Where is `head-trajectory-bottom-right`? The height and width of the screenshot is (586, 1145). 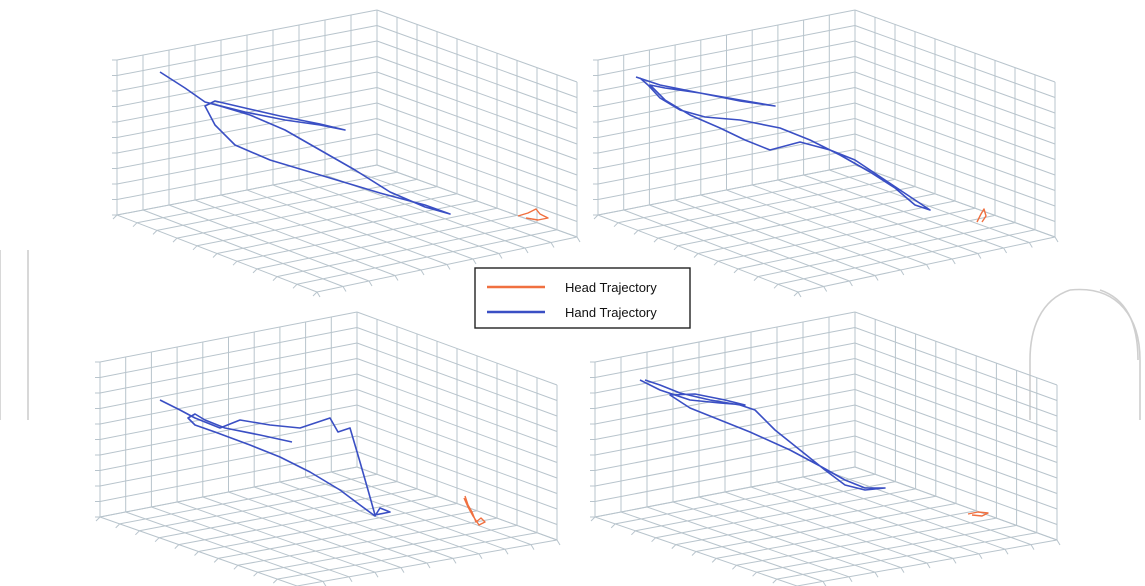 head-trajectory-bottom-right is located at coordinates (978, 514).